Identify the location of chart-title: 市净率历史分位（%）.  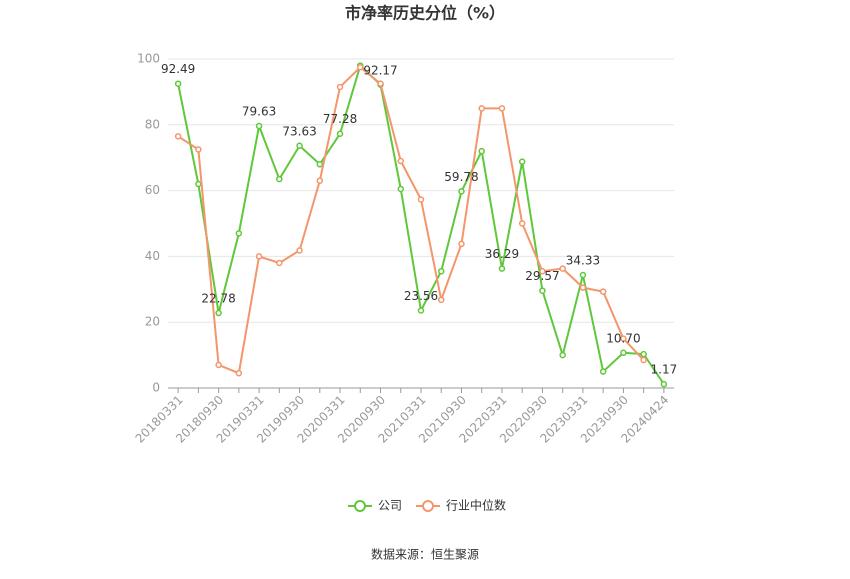
(425, 13).